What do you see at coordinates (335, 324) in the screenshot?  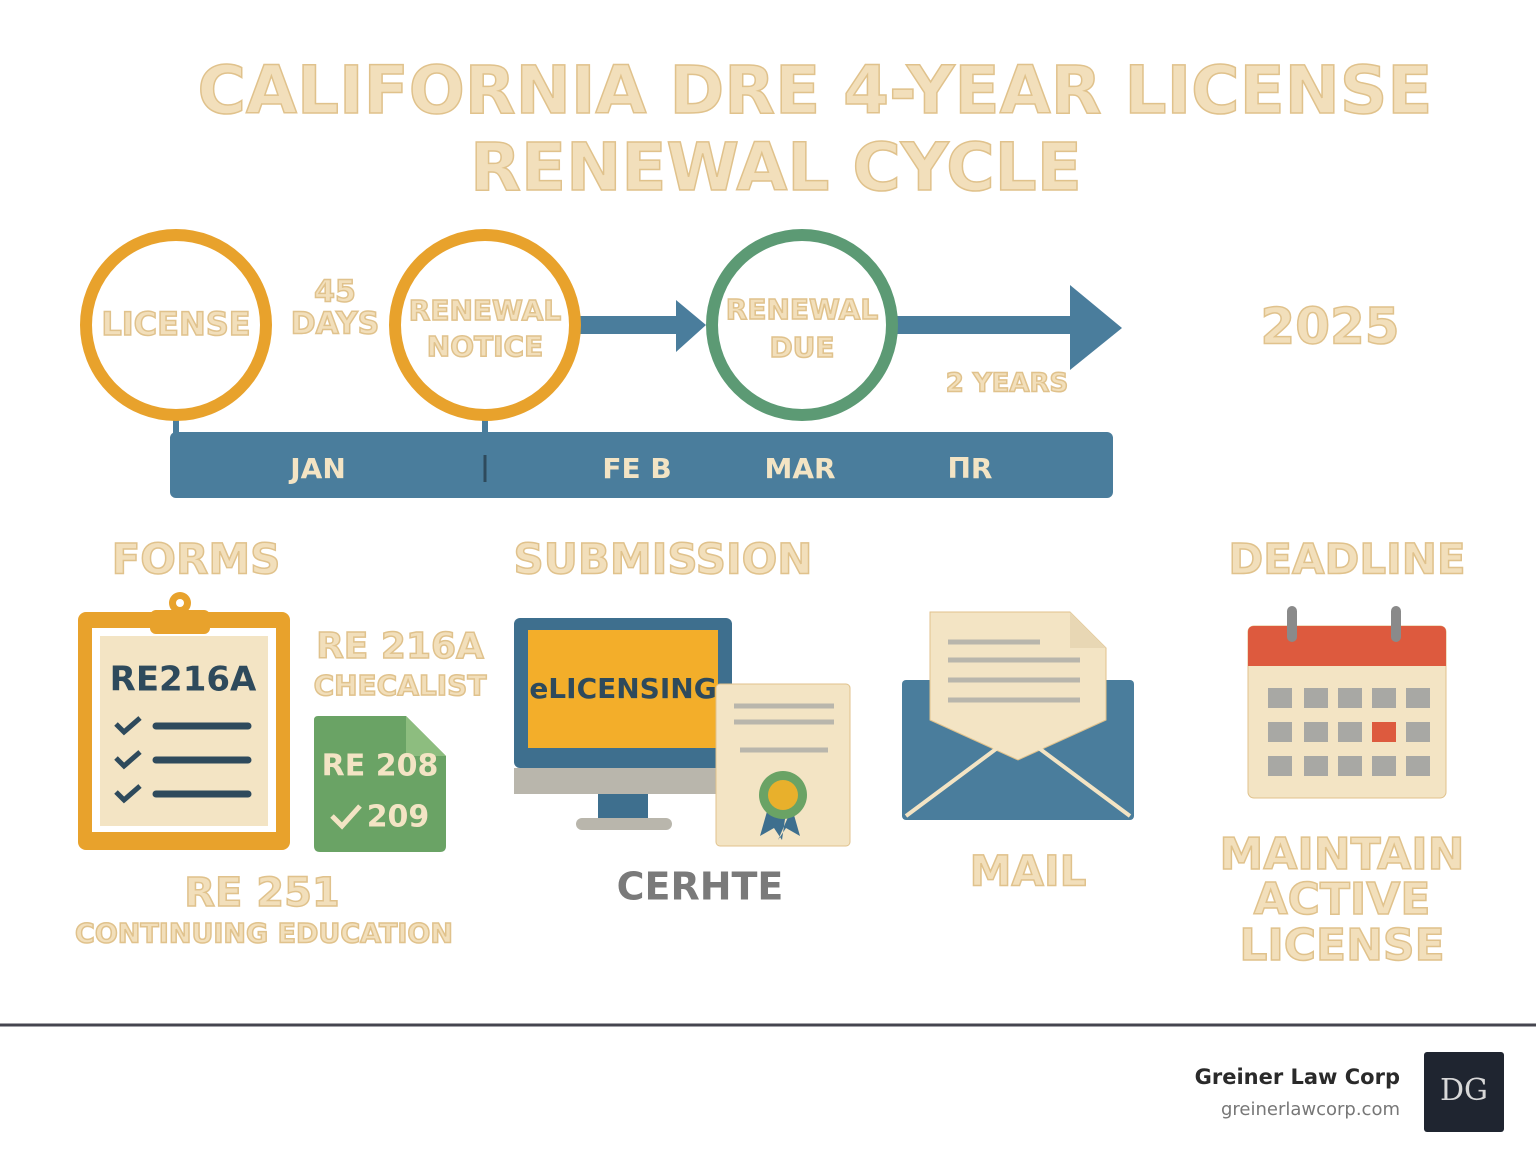 I see `label: DAYS` at bounding box center [335, 324].